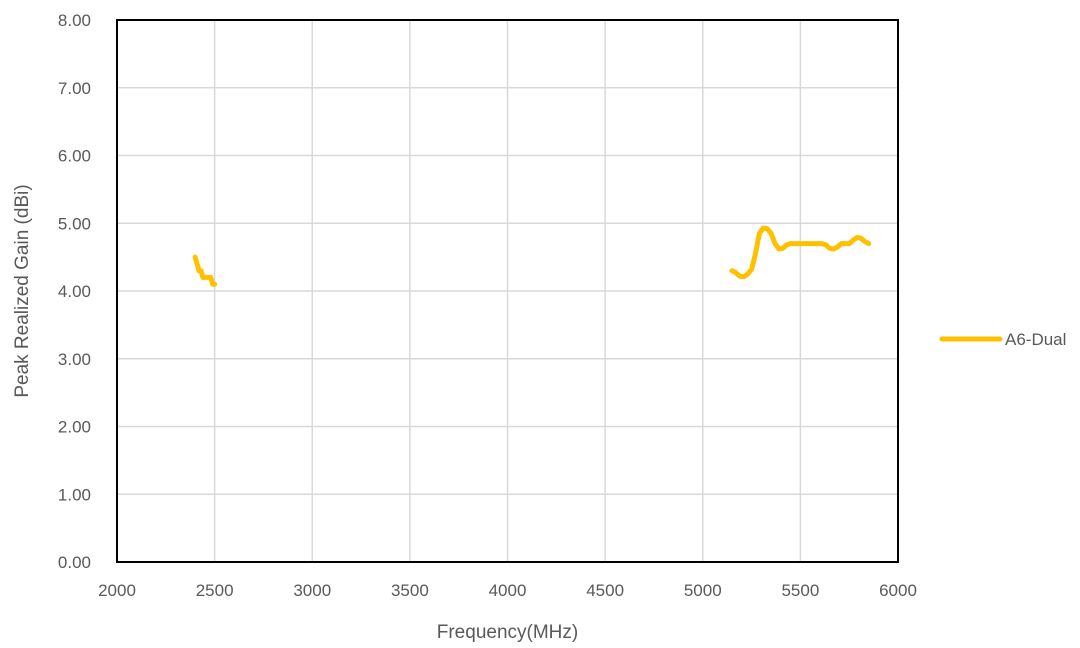 The image size is (1080, 648). I want to click on x-tick-label: 5500, so click(800, 590).